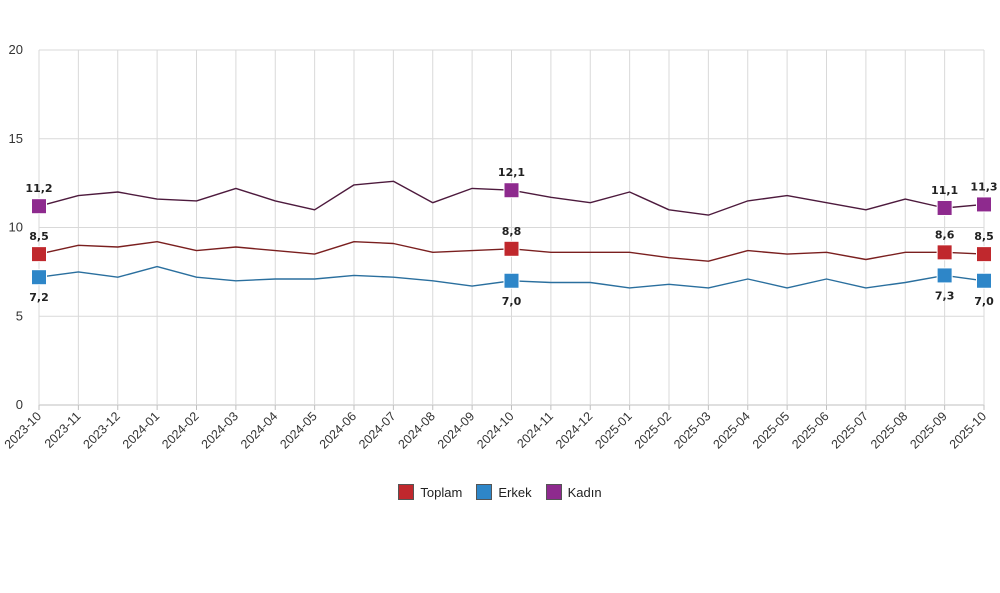  I want to click on y-tick-label: 0, so click(19, 404).